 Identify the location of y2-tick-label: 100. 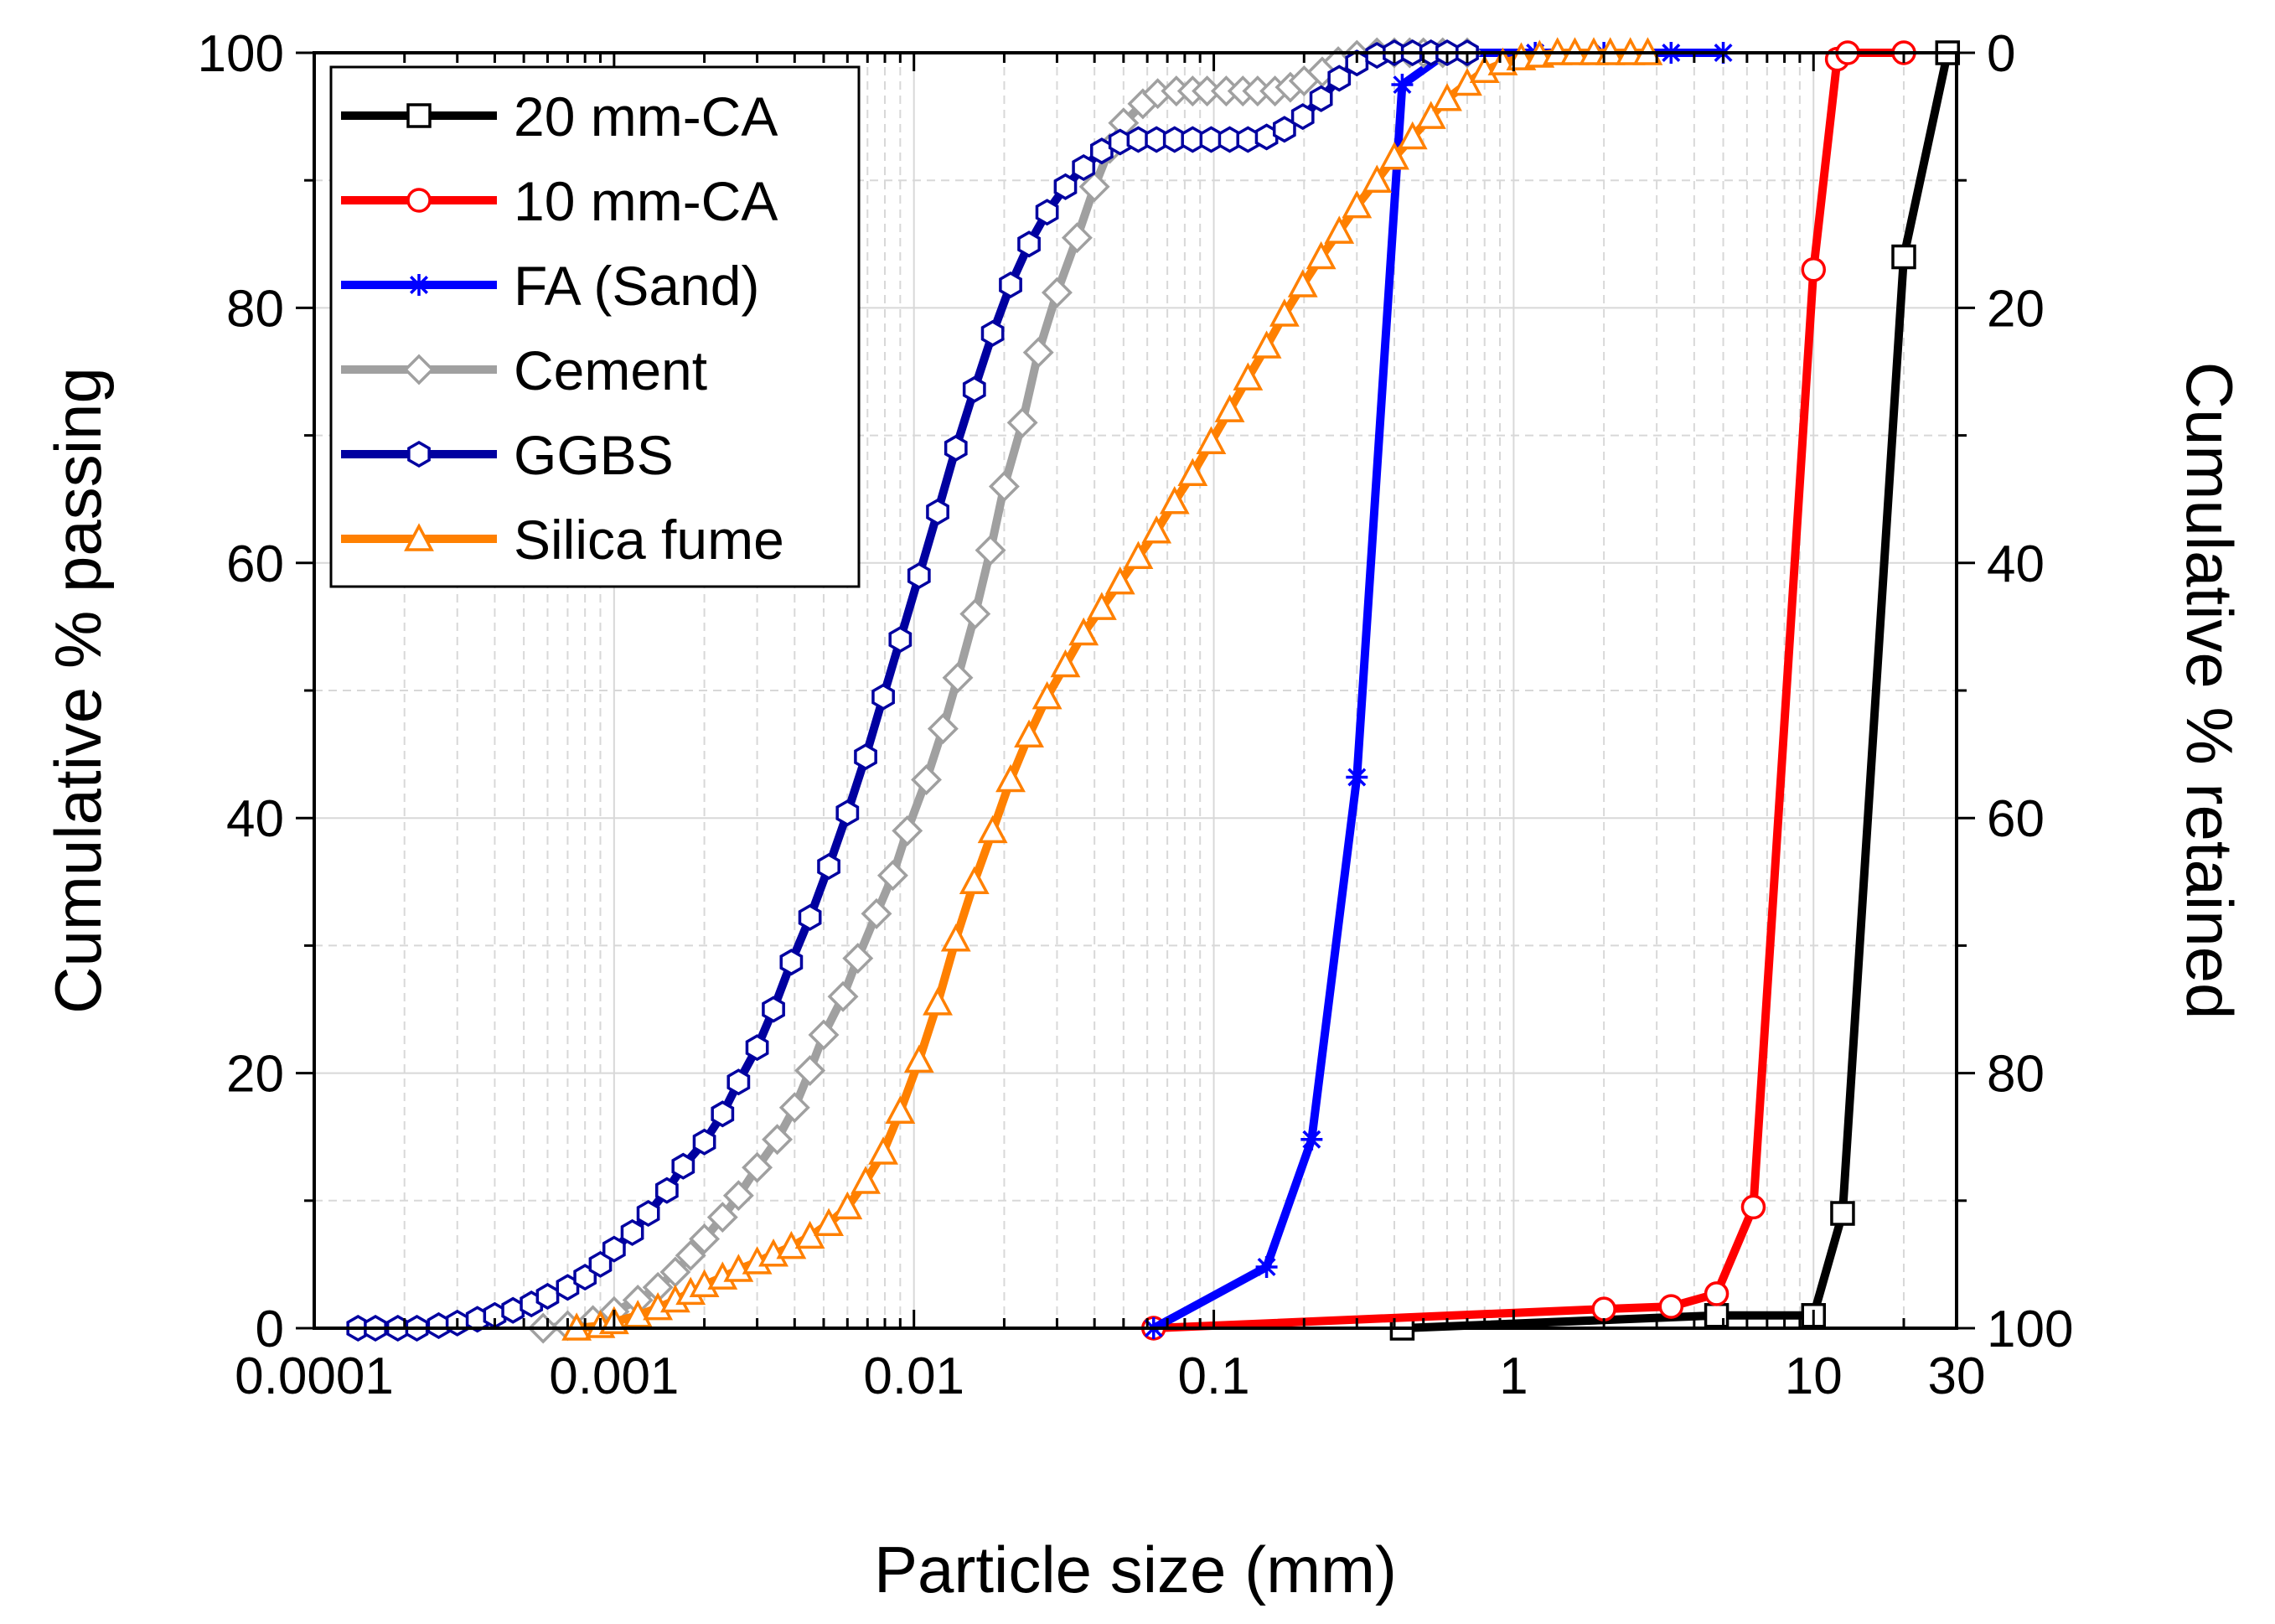
(2030, 1329).